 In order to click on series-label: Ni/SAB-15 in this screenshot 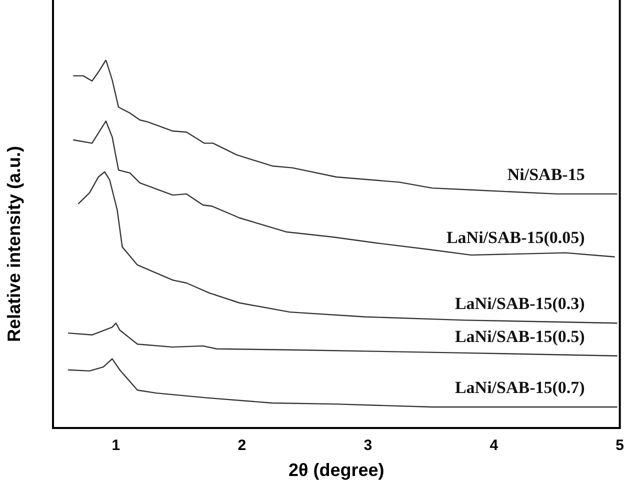, I will do `click(546, 174)`.